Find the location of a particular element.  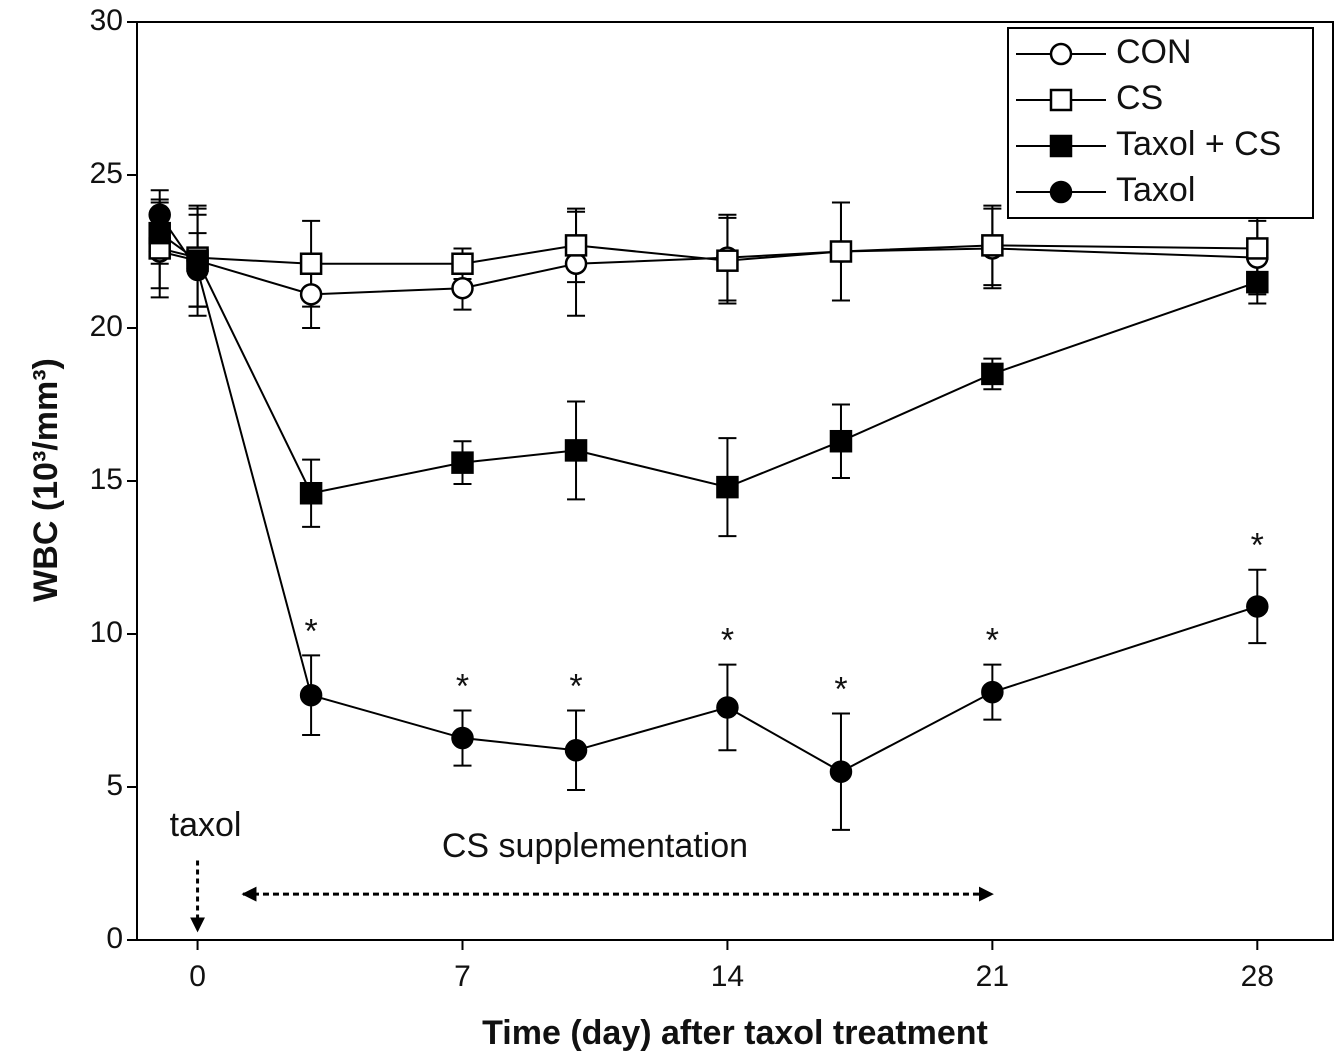

x-axis-label: Time (day) after taxol treatment is located at coordinates (735, 1033).